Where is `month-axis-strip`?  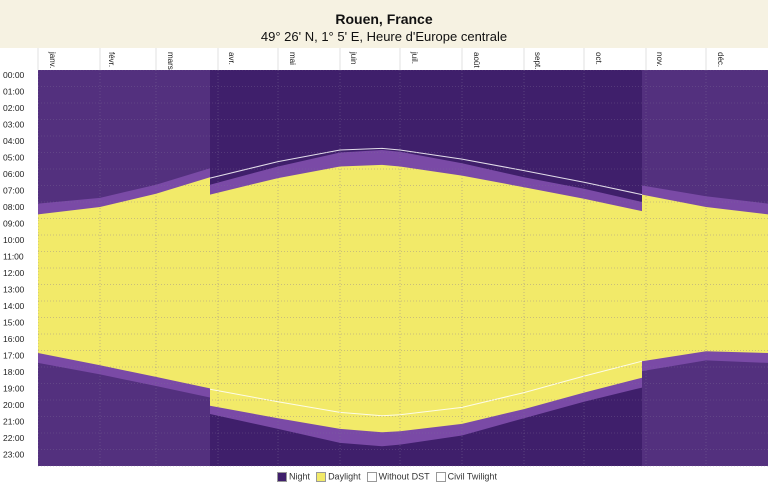
month-axis-strip is located at coordinates (403, 59).